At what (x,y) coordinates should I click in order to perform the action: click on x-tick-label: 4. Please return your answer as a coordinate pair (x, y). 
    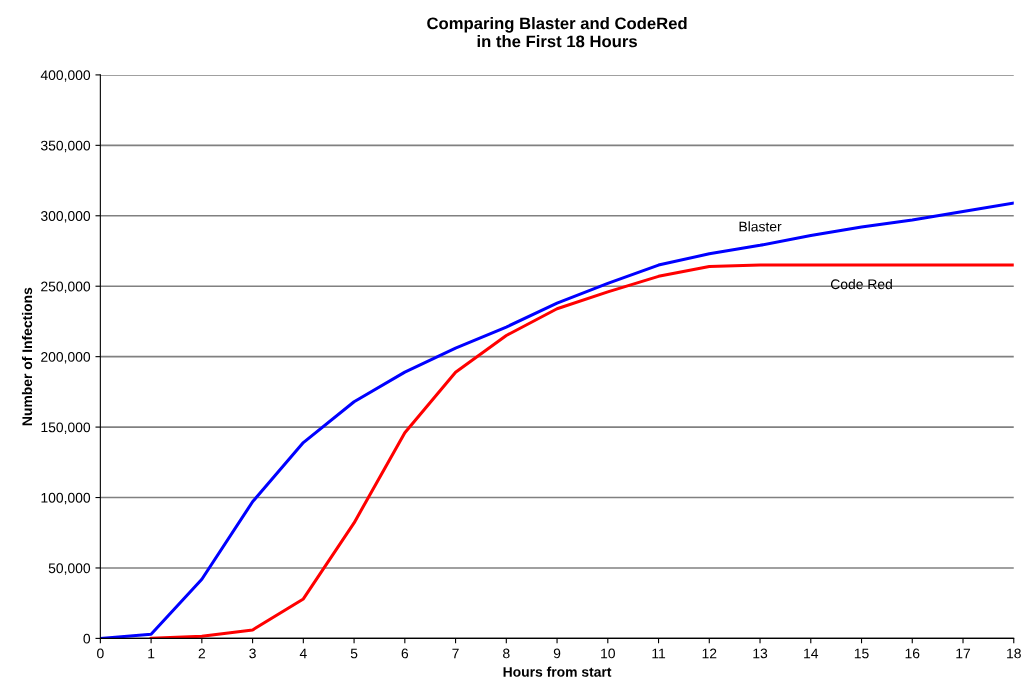
    Looking at the image, I should click on (303, 653).